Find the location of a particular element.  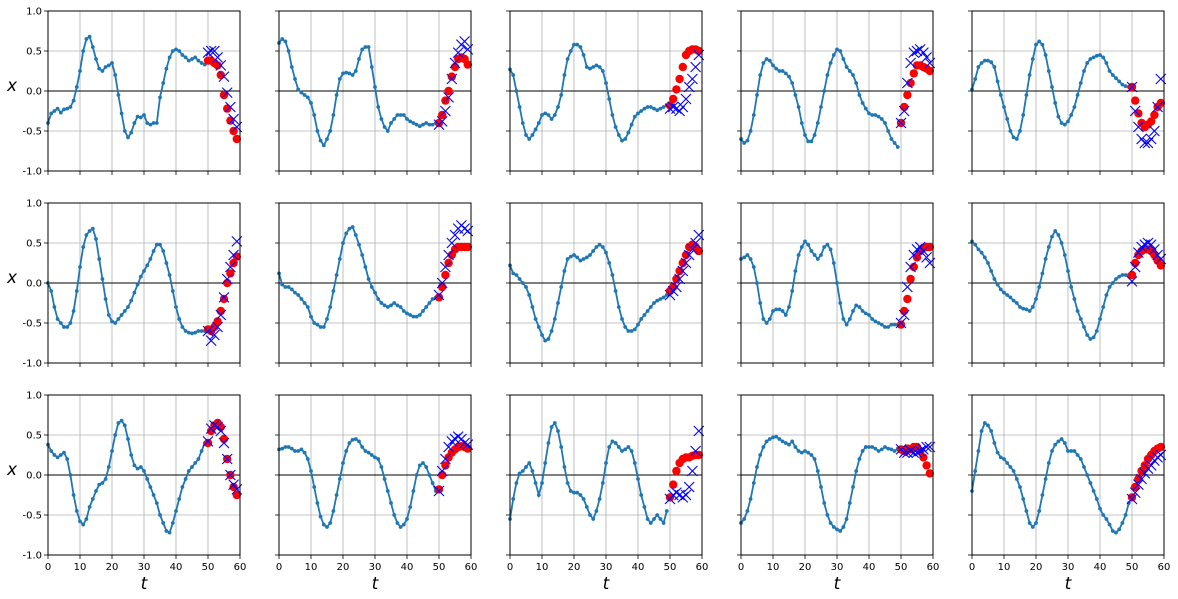

x-tick-label: 50 is located at coordinates (670, 567).